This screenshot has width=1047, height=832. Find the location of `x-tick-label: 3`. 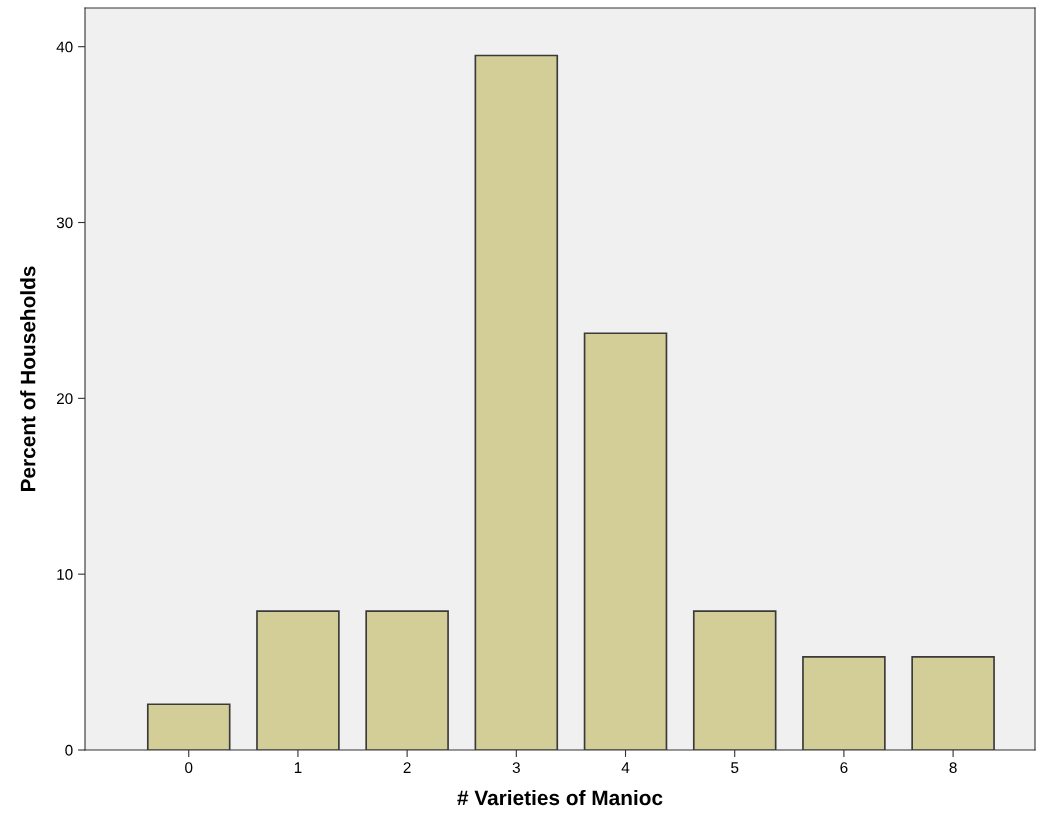

x-tick-label: 3 is located at coordinates (516, 768).